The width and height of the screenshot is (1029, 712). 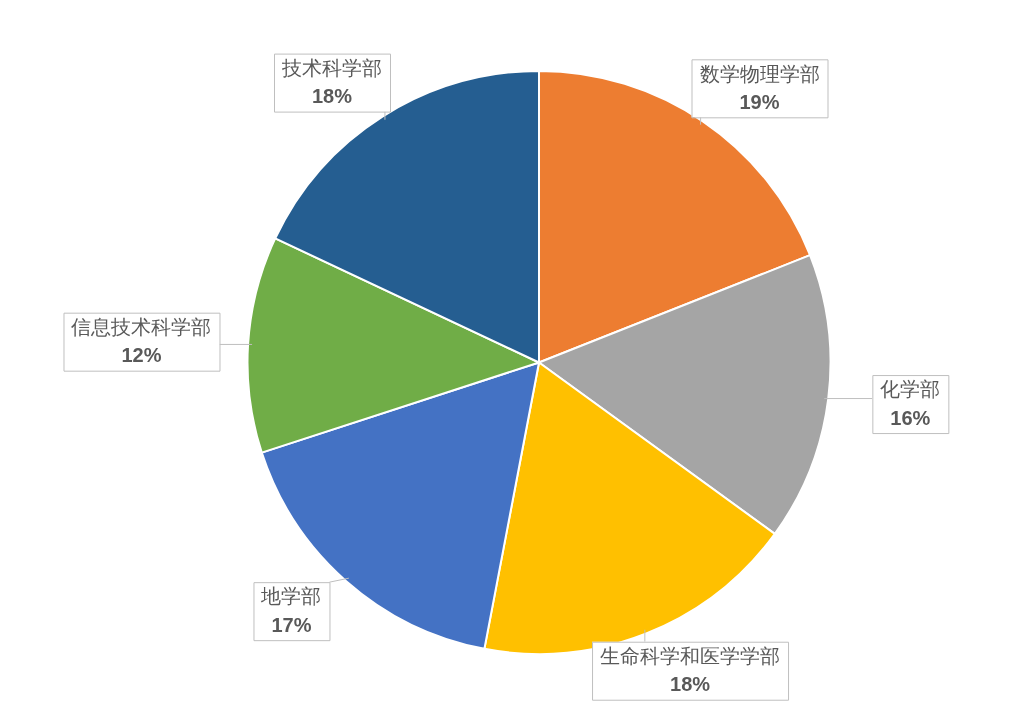 I want to click on data-label: 12%, so click(x=141, y=355).